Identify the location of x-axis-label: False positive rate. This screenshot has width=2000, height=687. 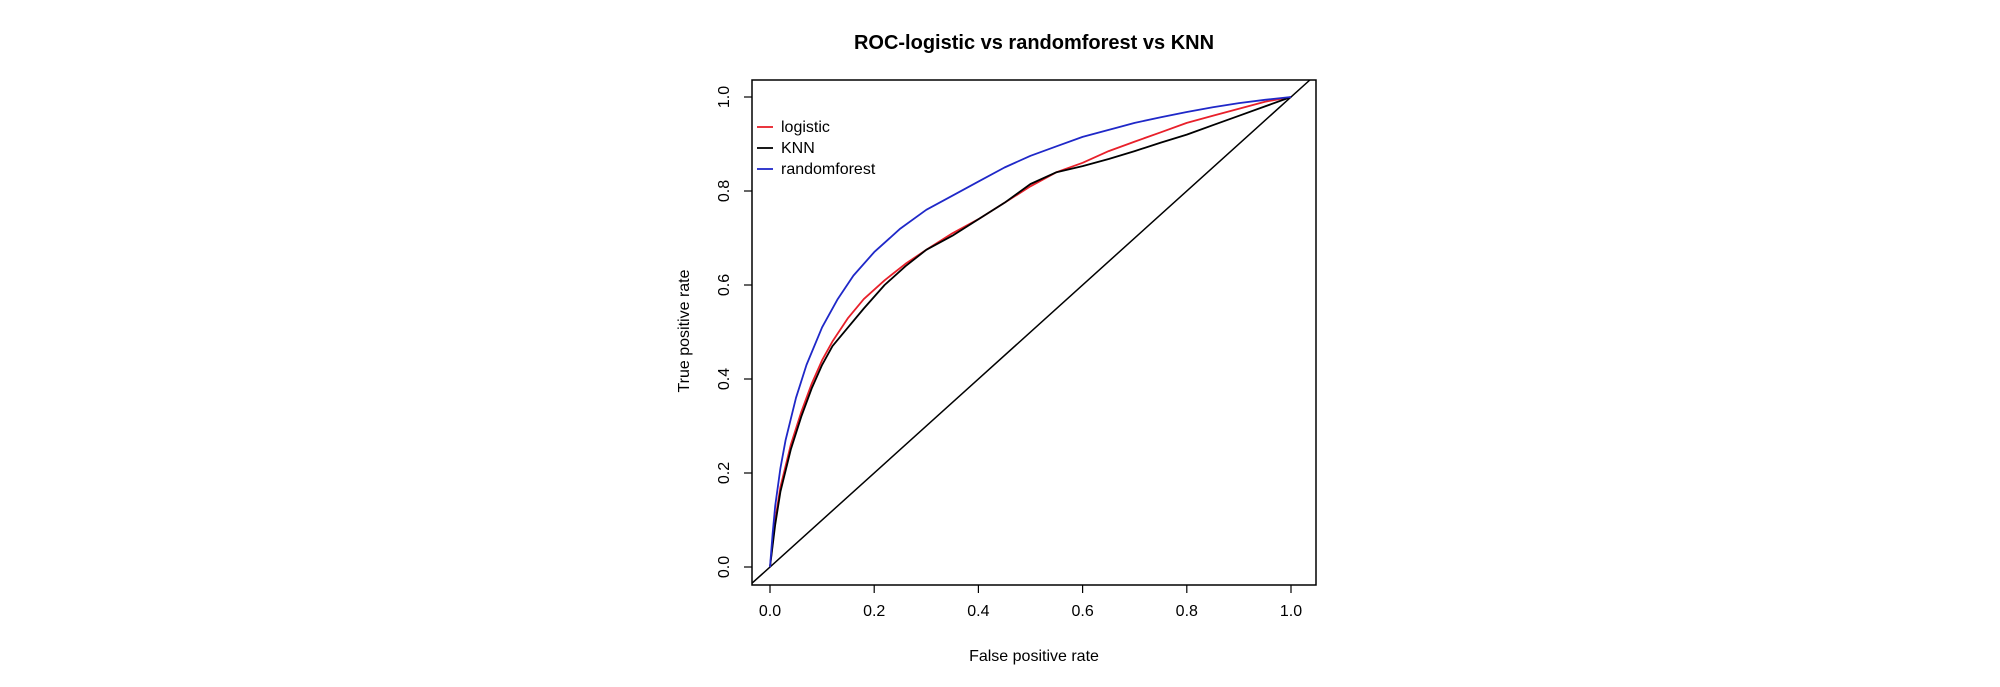
(1034, 656).